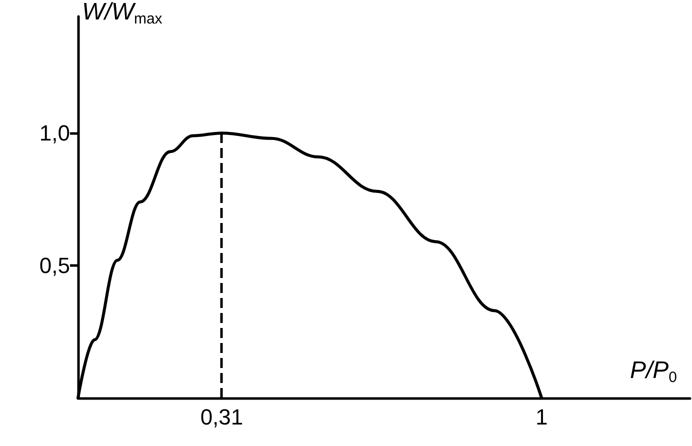  What do you see at coordinates (222, 417) in the screenshot?
I see `x-tick-label: 0,31` at bounding box center [222, 417].